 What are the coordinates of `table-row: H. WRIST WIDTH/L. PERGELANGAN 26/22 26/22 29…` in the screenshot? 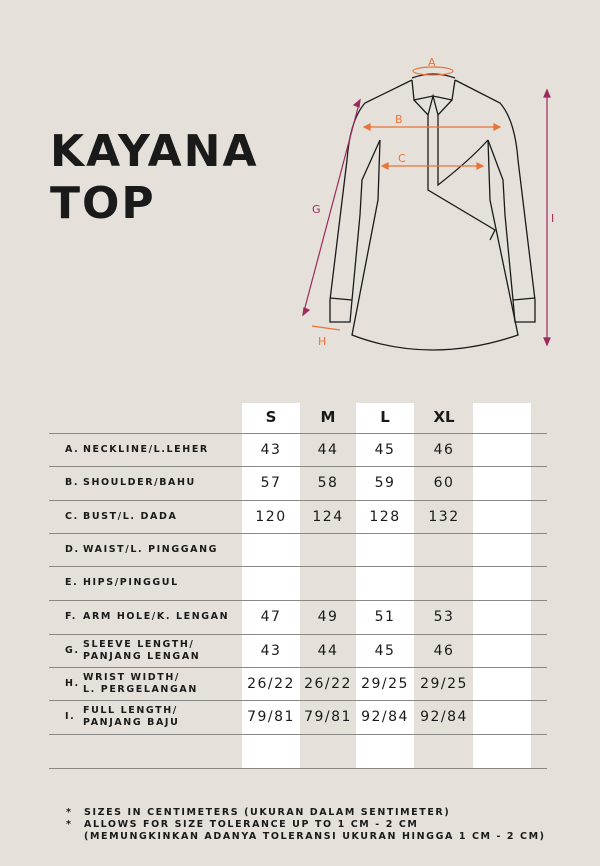 It's located at (298, 683).